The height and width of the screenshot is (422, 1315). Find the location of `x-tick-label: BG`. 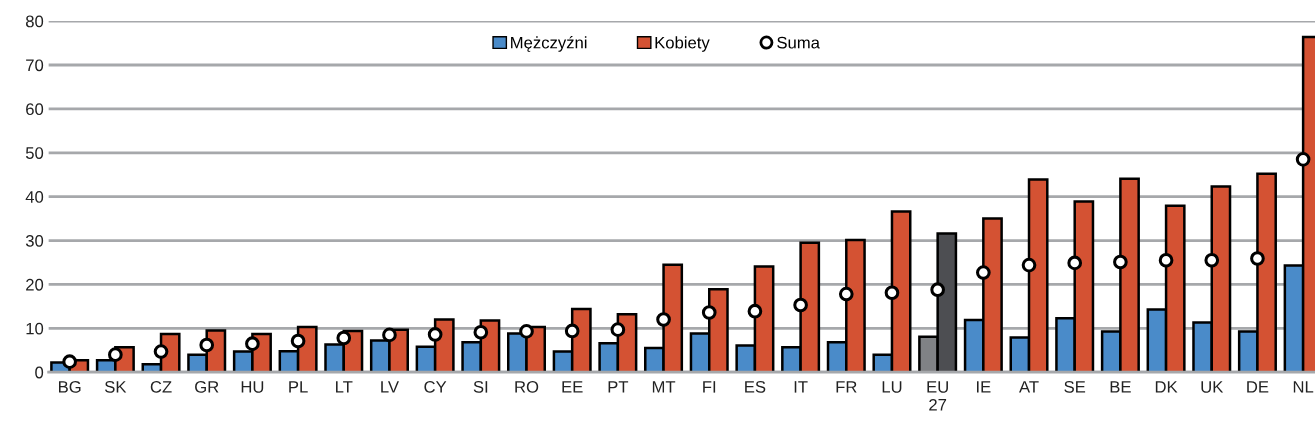

x-tick-label: BG is located at coordinates (70, 386).